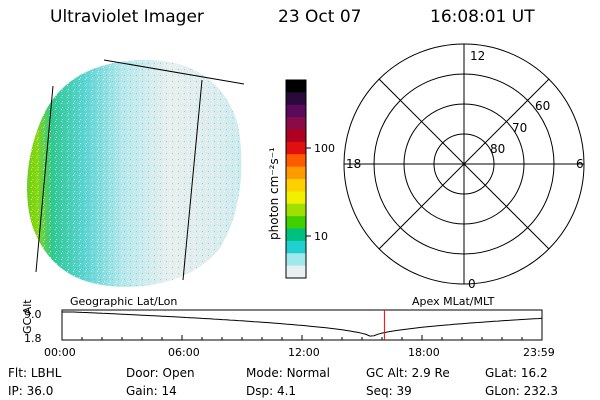 This screenshot has height=400, width=600. Describe the element at coordinates (184, 352) in the screenshot. I see `time-tick: 06:00` at that location.